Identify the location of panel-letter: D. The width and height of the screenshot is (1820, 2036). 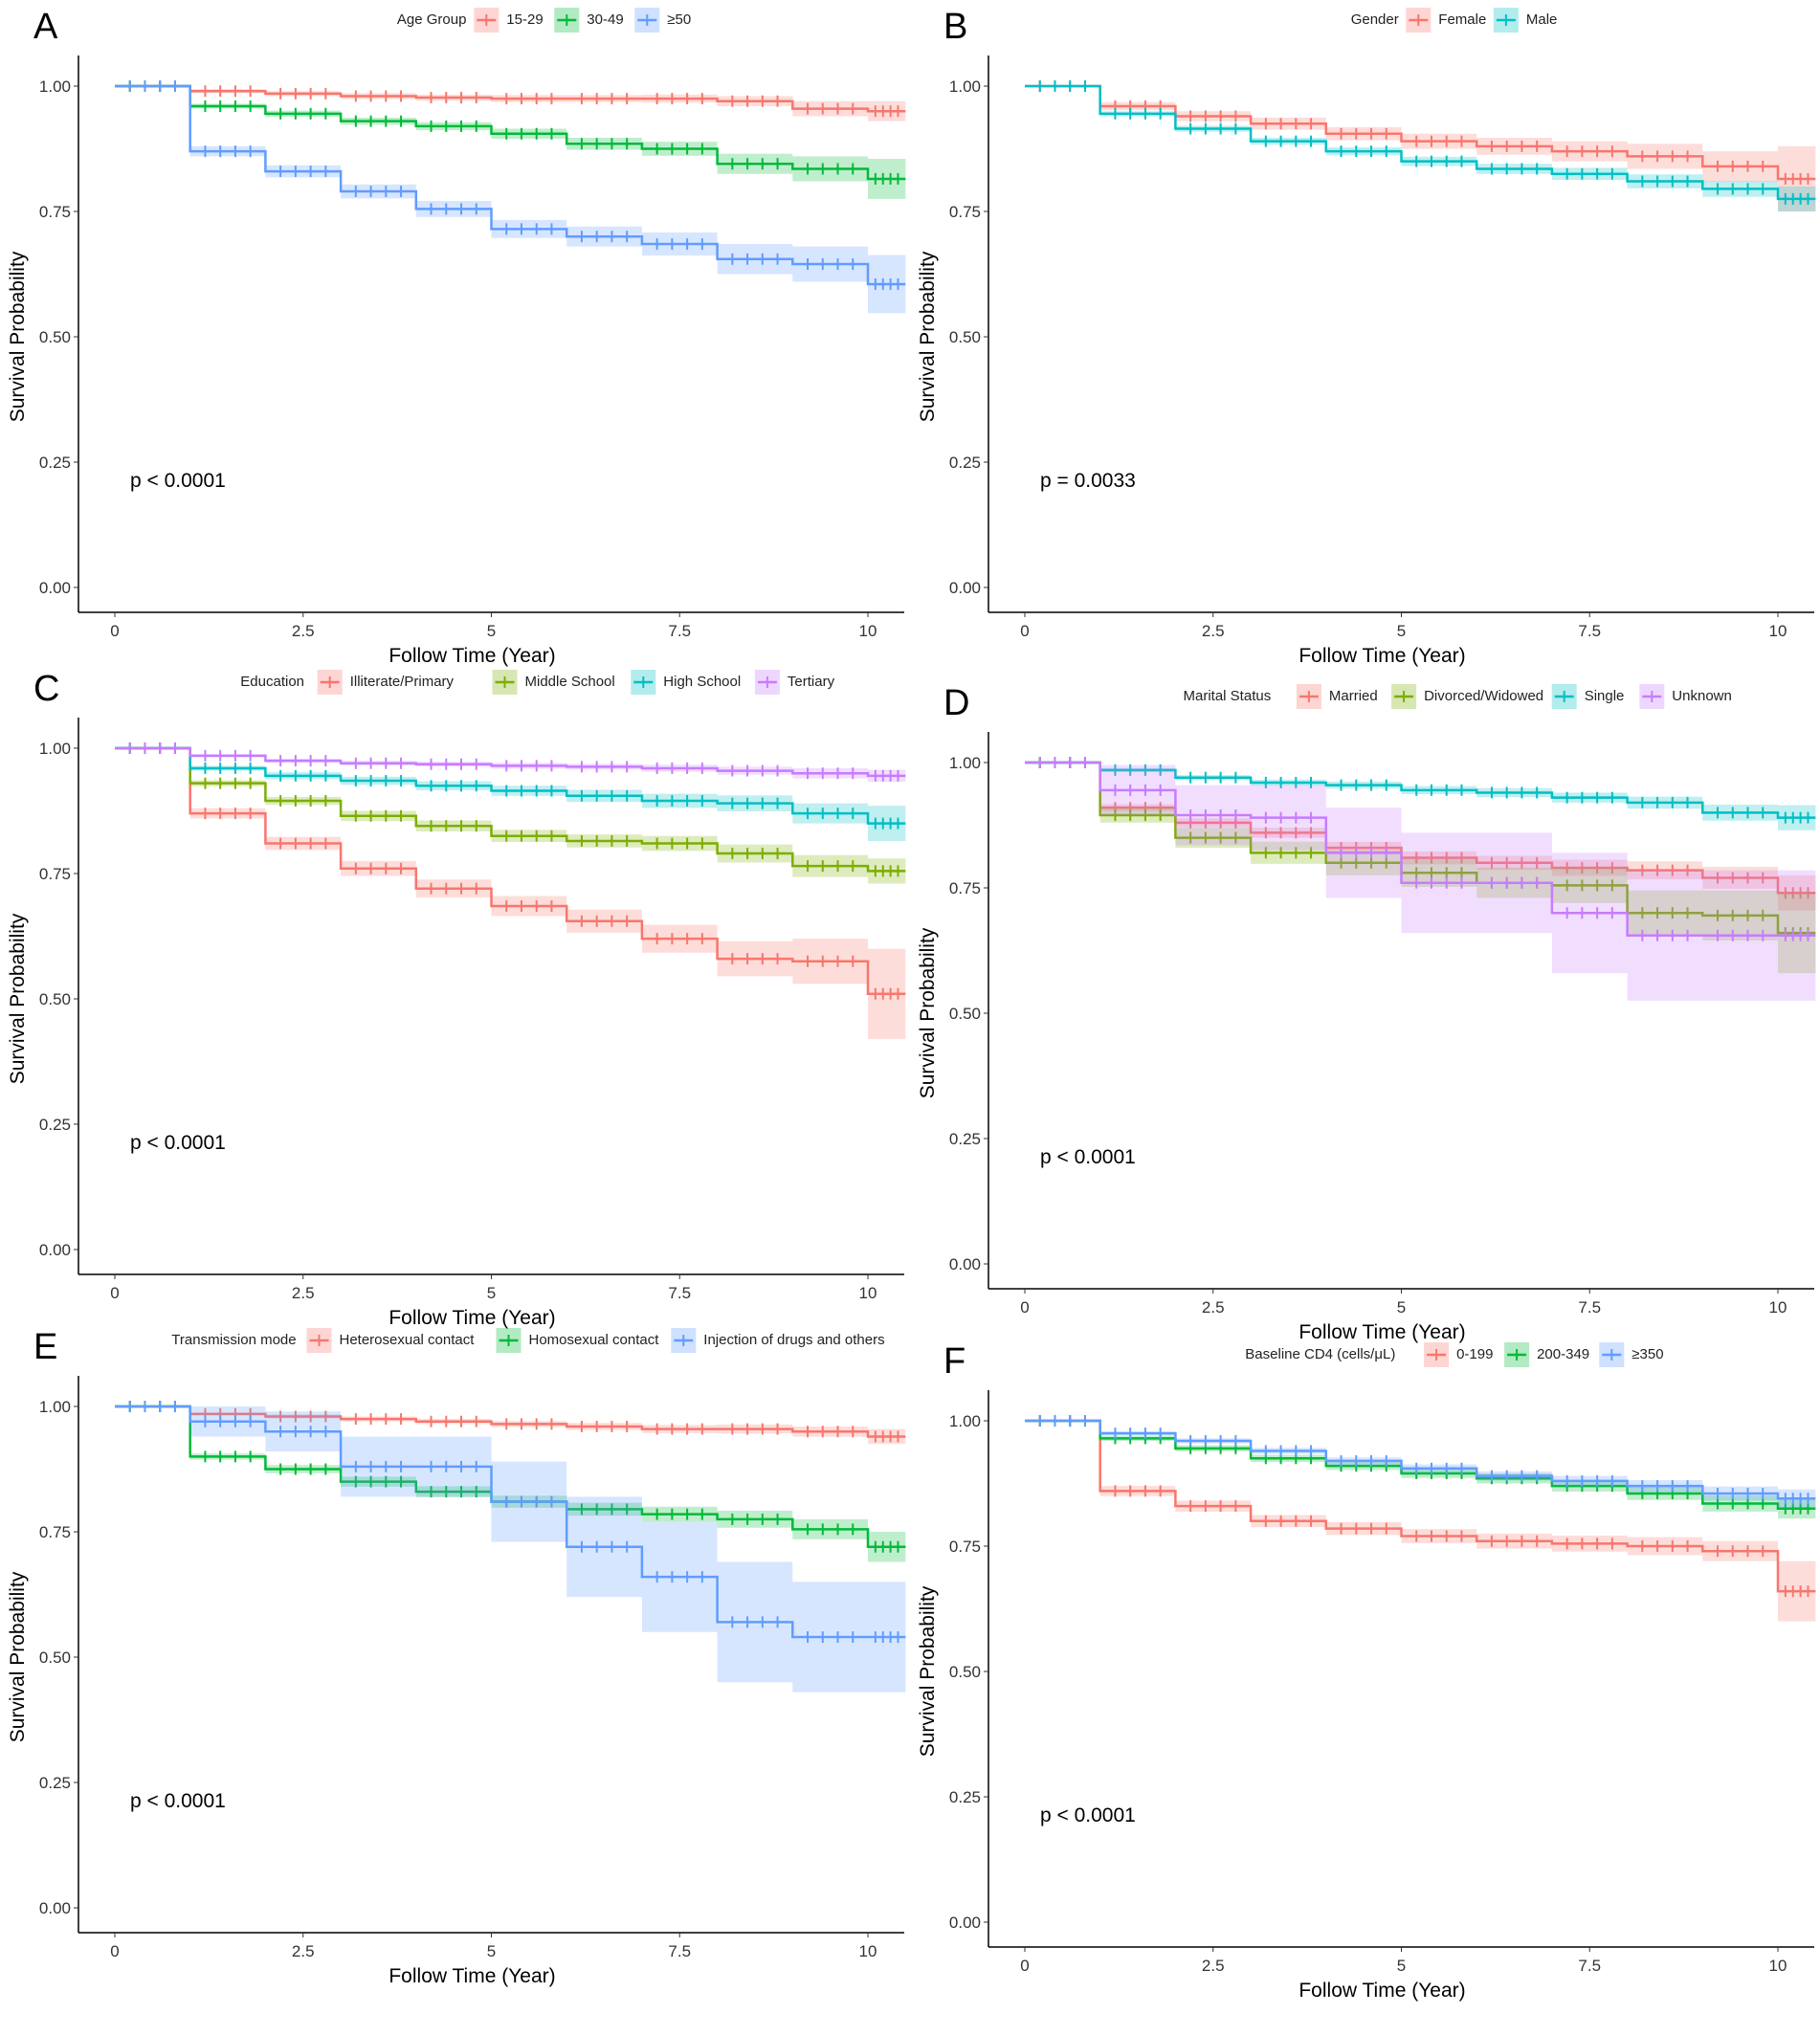
(956, 703).